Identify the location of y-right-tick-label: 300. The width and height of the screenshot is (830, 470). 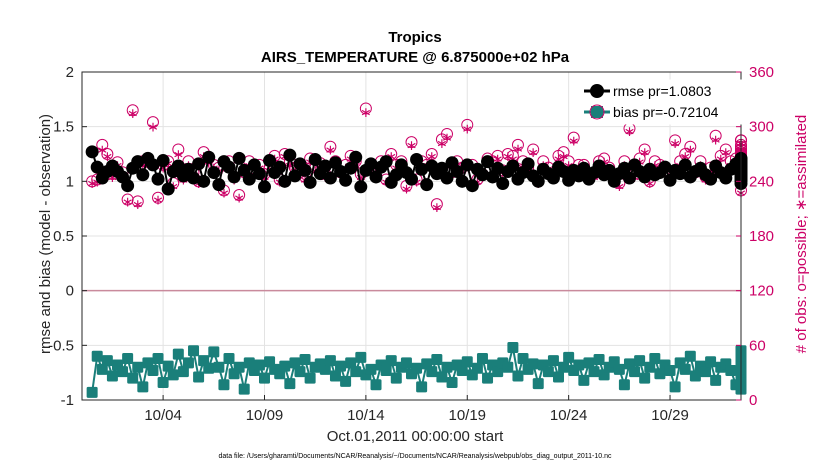
(761, 127).